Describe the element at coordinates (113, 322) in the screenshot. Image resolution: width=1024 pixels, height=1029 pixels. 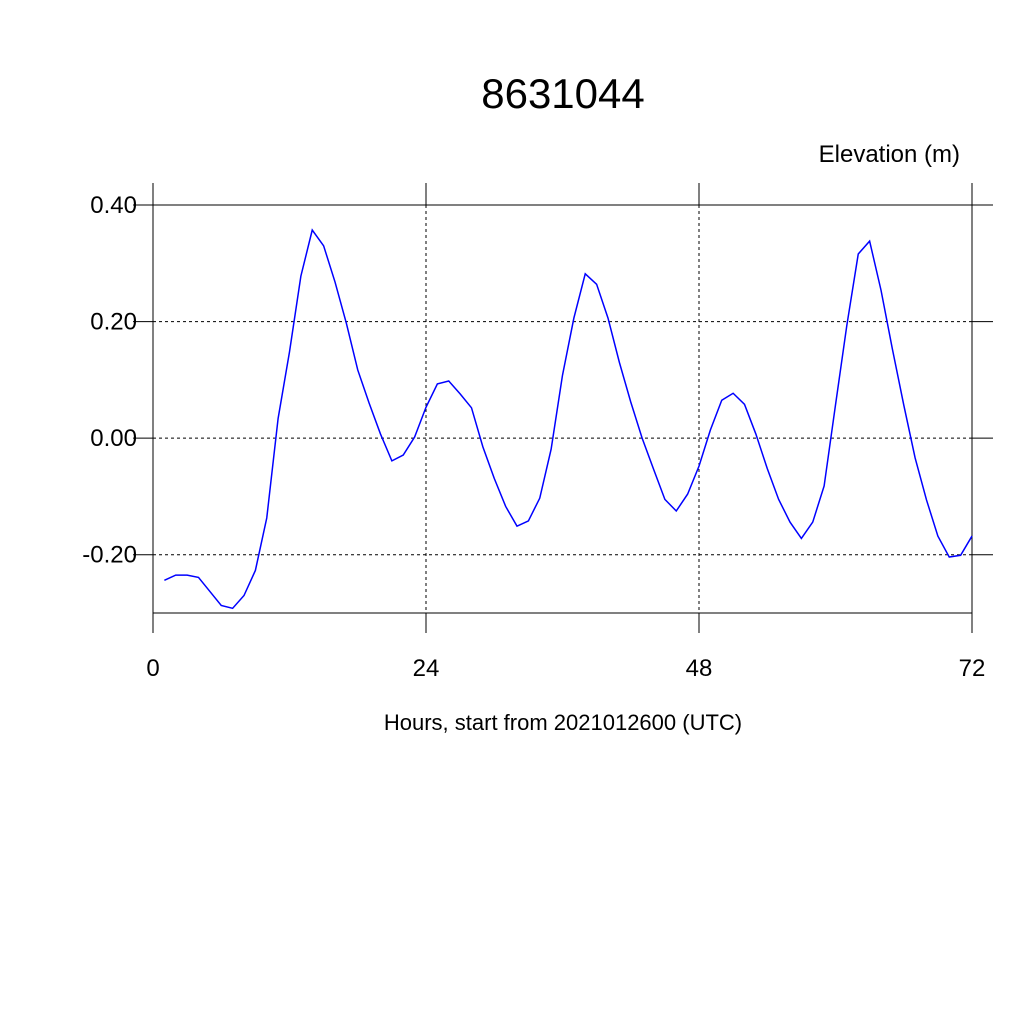
I see `y-tick-label: 0.20` at that location.